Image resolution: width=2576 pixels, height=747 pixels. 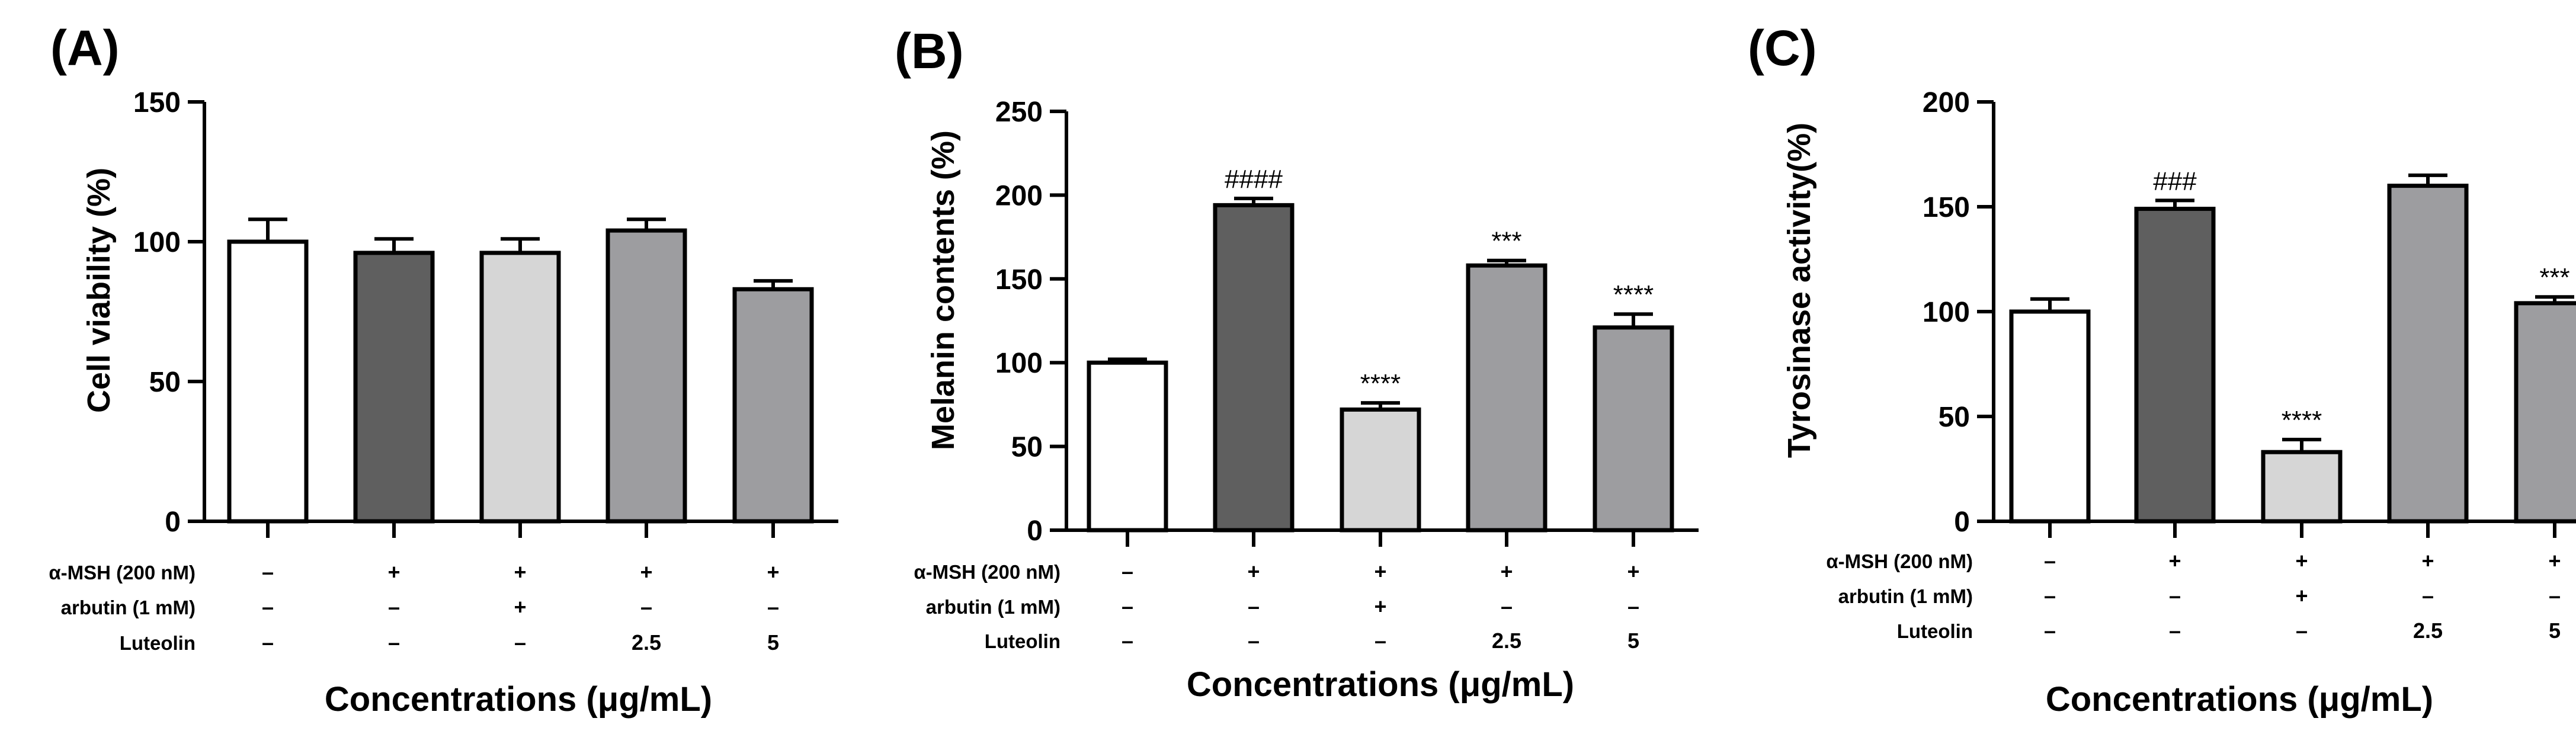 What do you see at coordinates (929, 51) in the screenshot?
I see `panel-label: (B)` at bounding box center [929, 51].